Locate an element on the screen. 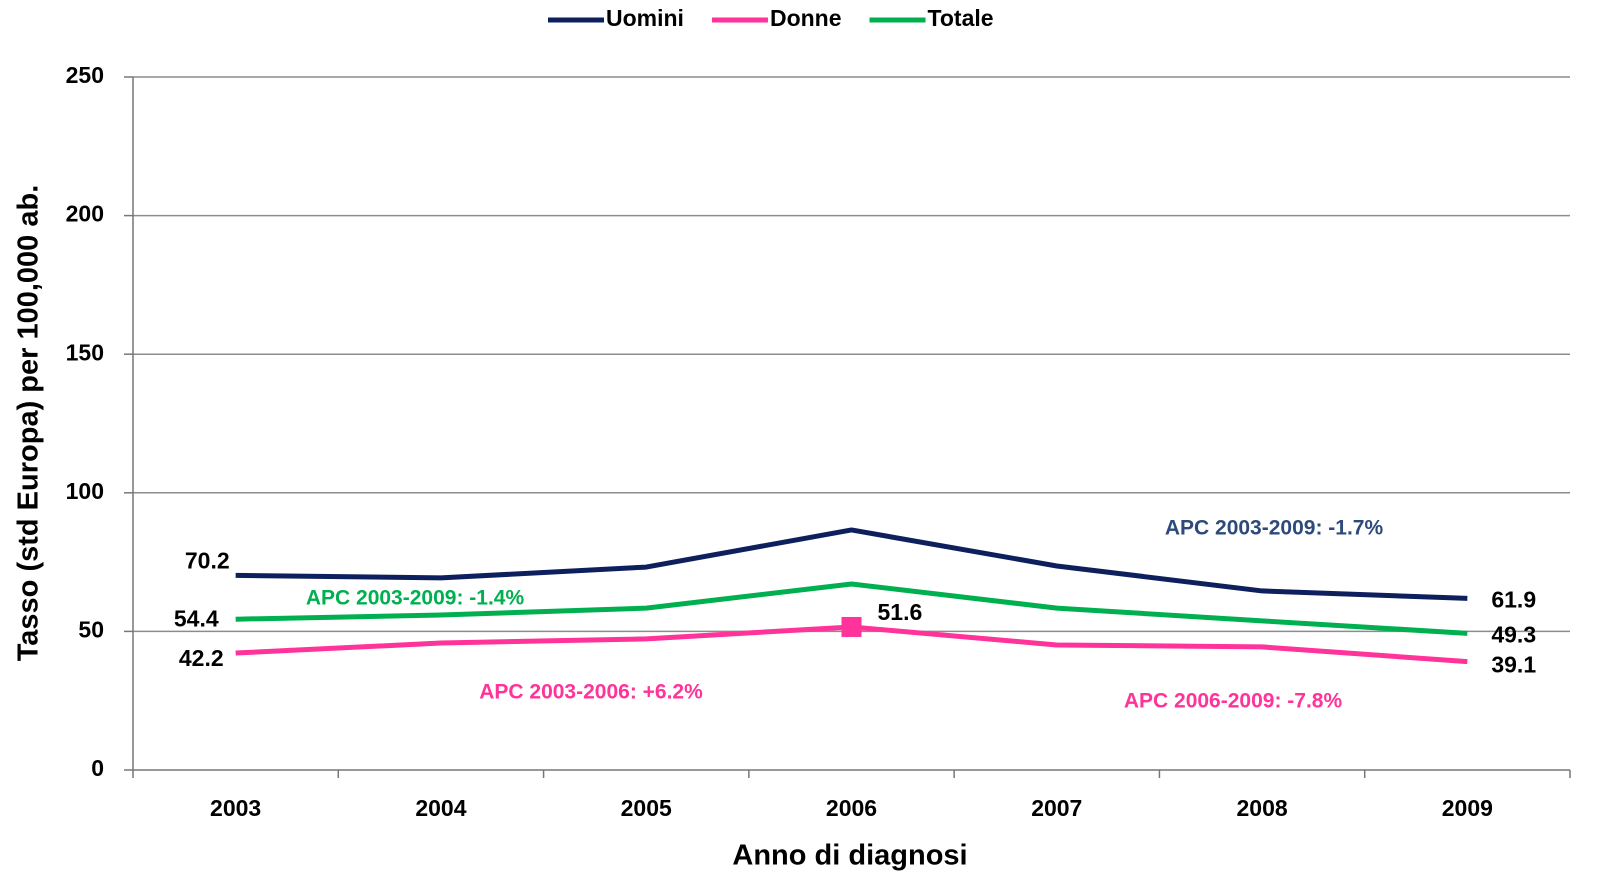 The width and height of the screenshot is (1608, 896). y-tick-label: 250 is located at coordinates (85, 75).